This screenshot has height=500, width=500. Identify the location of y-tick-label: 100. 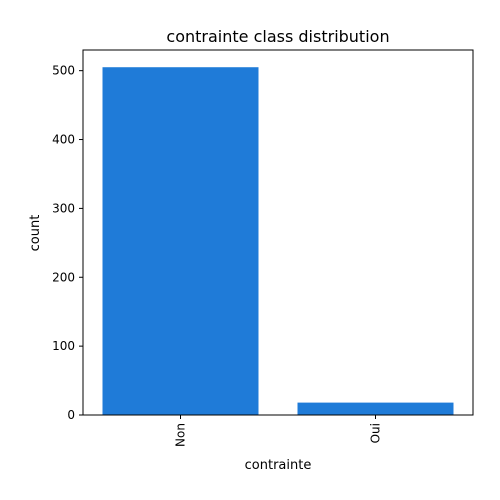
(63, 346).